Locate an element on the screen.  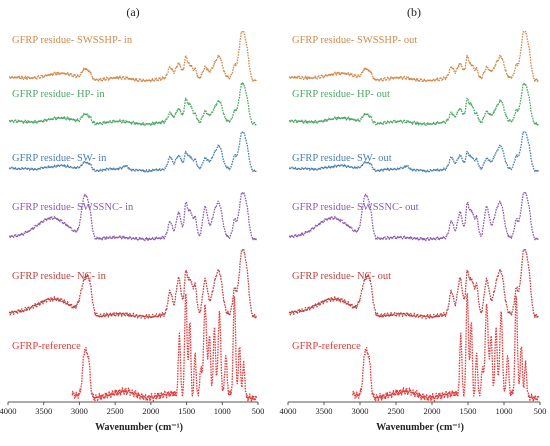
series-label-nc: GFRP residue- NC- in is located at coordinates (59, 276).